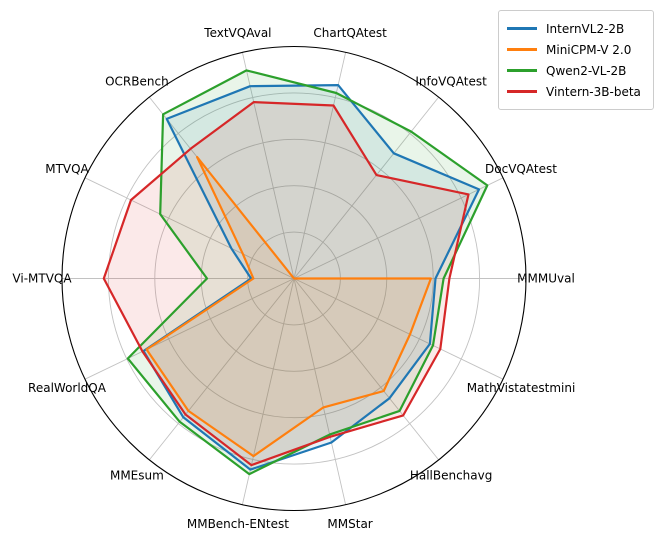 The image size is (667, 541). I want to click on legend-item: Vintern-3B-beta, so click(575, 91).